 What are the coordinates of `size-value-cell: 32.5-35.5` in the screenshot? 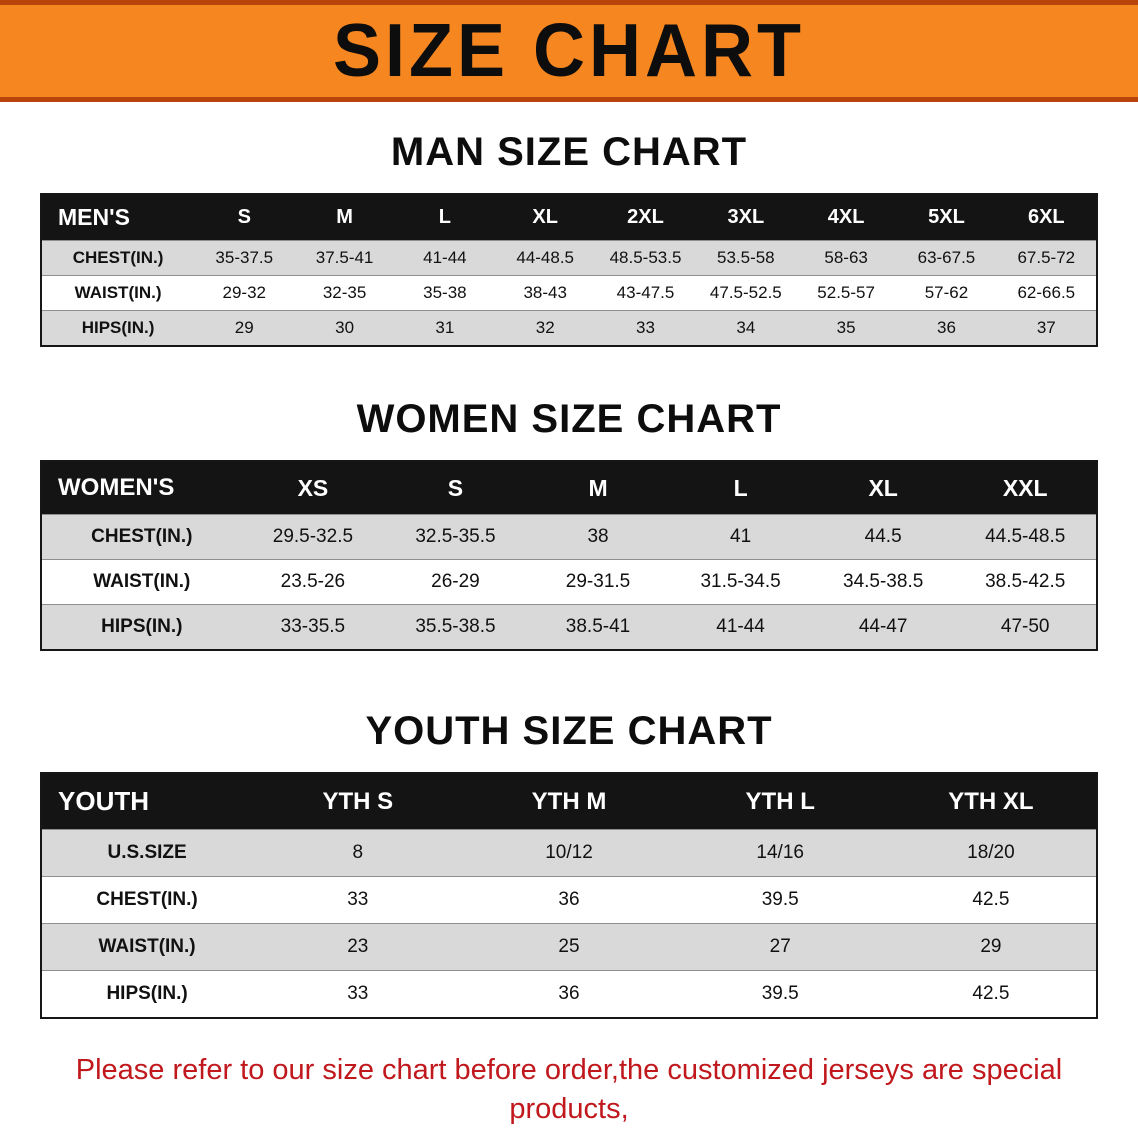 It's located at (455, 537).